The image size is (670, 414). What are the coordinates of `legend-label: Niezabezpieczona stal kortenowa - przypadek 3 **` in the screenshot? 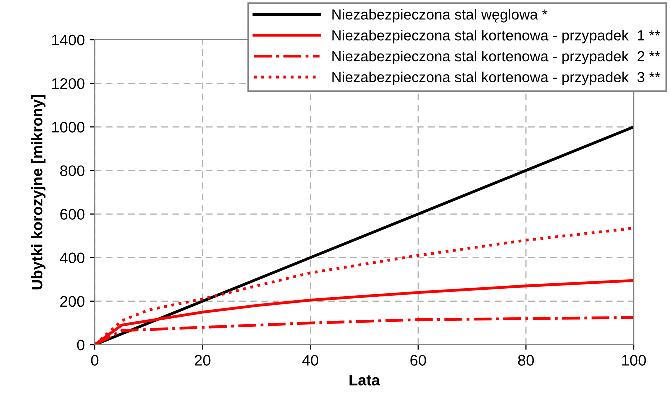 It's located at (496, 79).